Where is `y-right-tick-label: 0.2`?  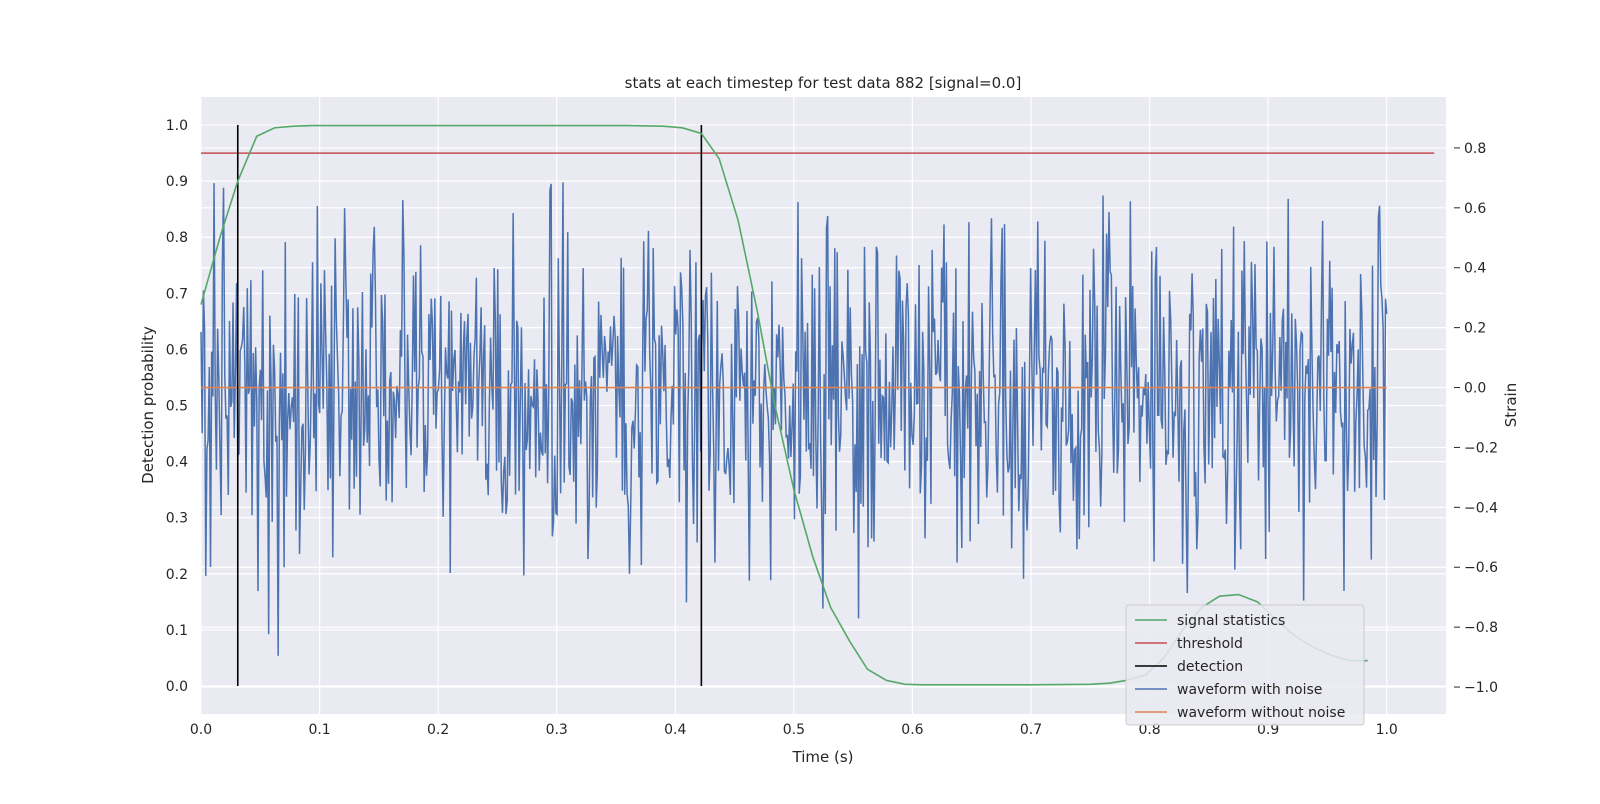
y-right-tick-label: 0.2 is located at coordinates (1475, 329).